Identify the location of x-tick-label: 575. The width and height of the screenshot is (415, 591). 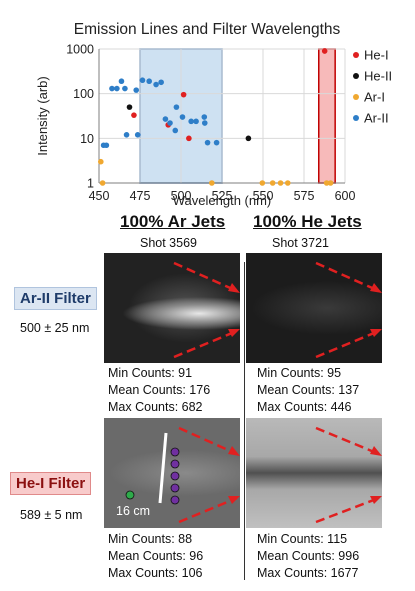
(304, 196).